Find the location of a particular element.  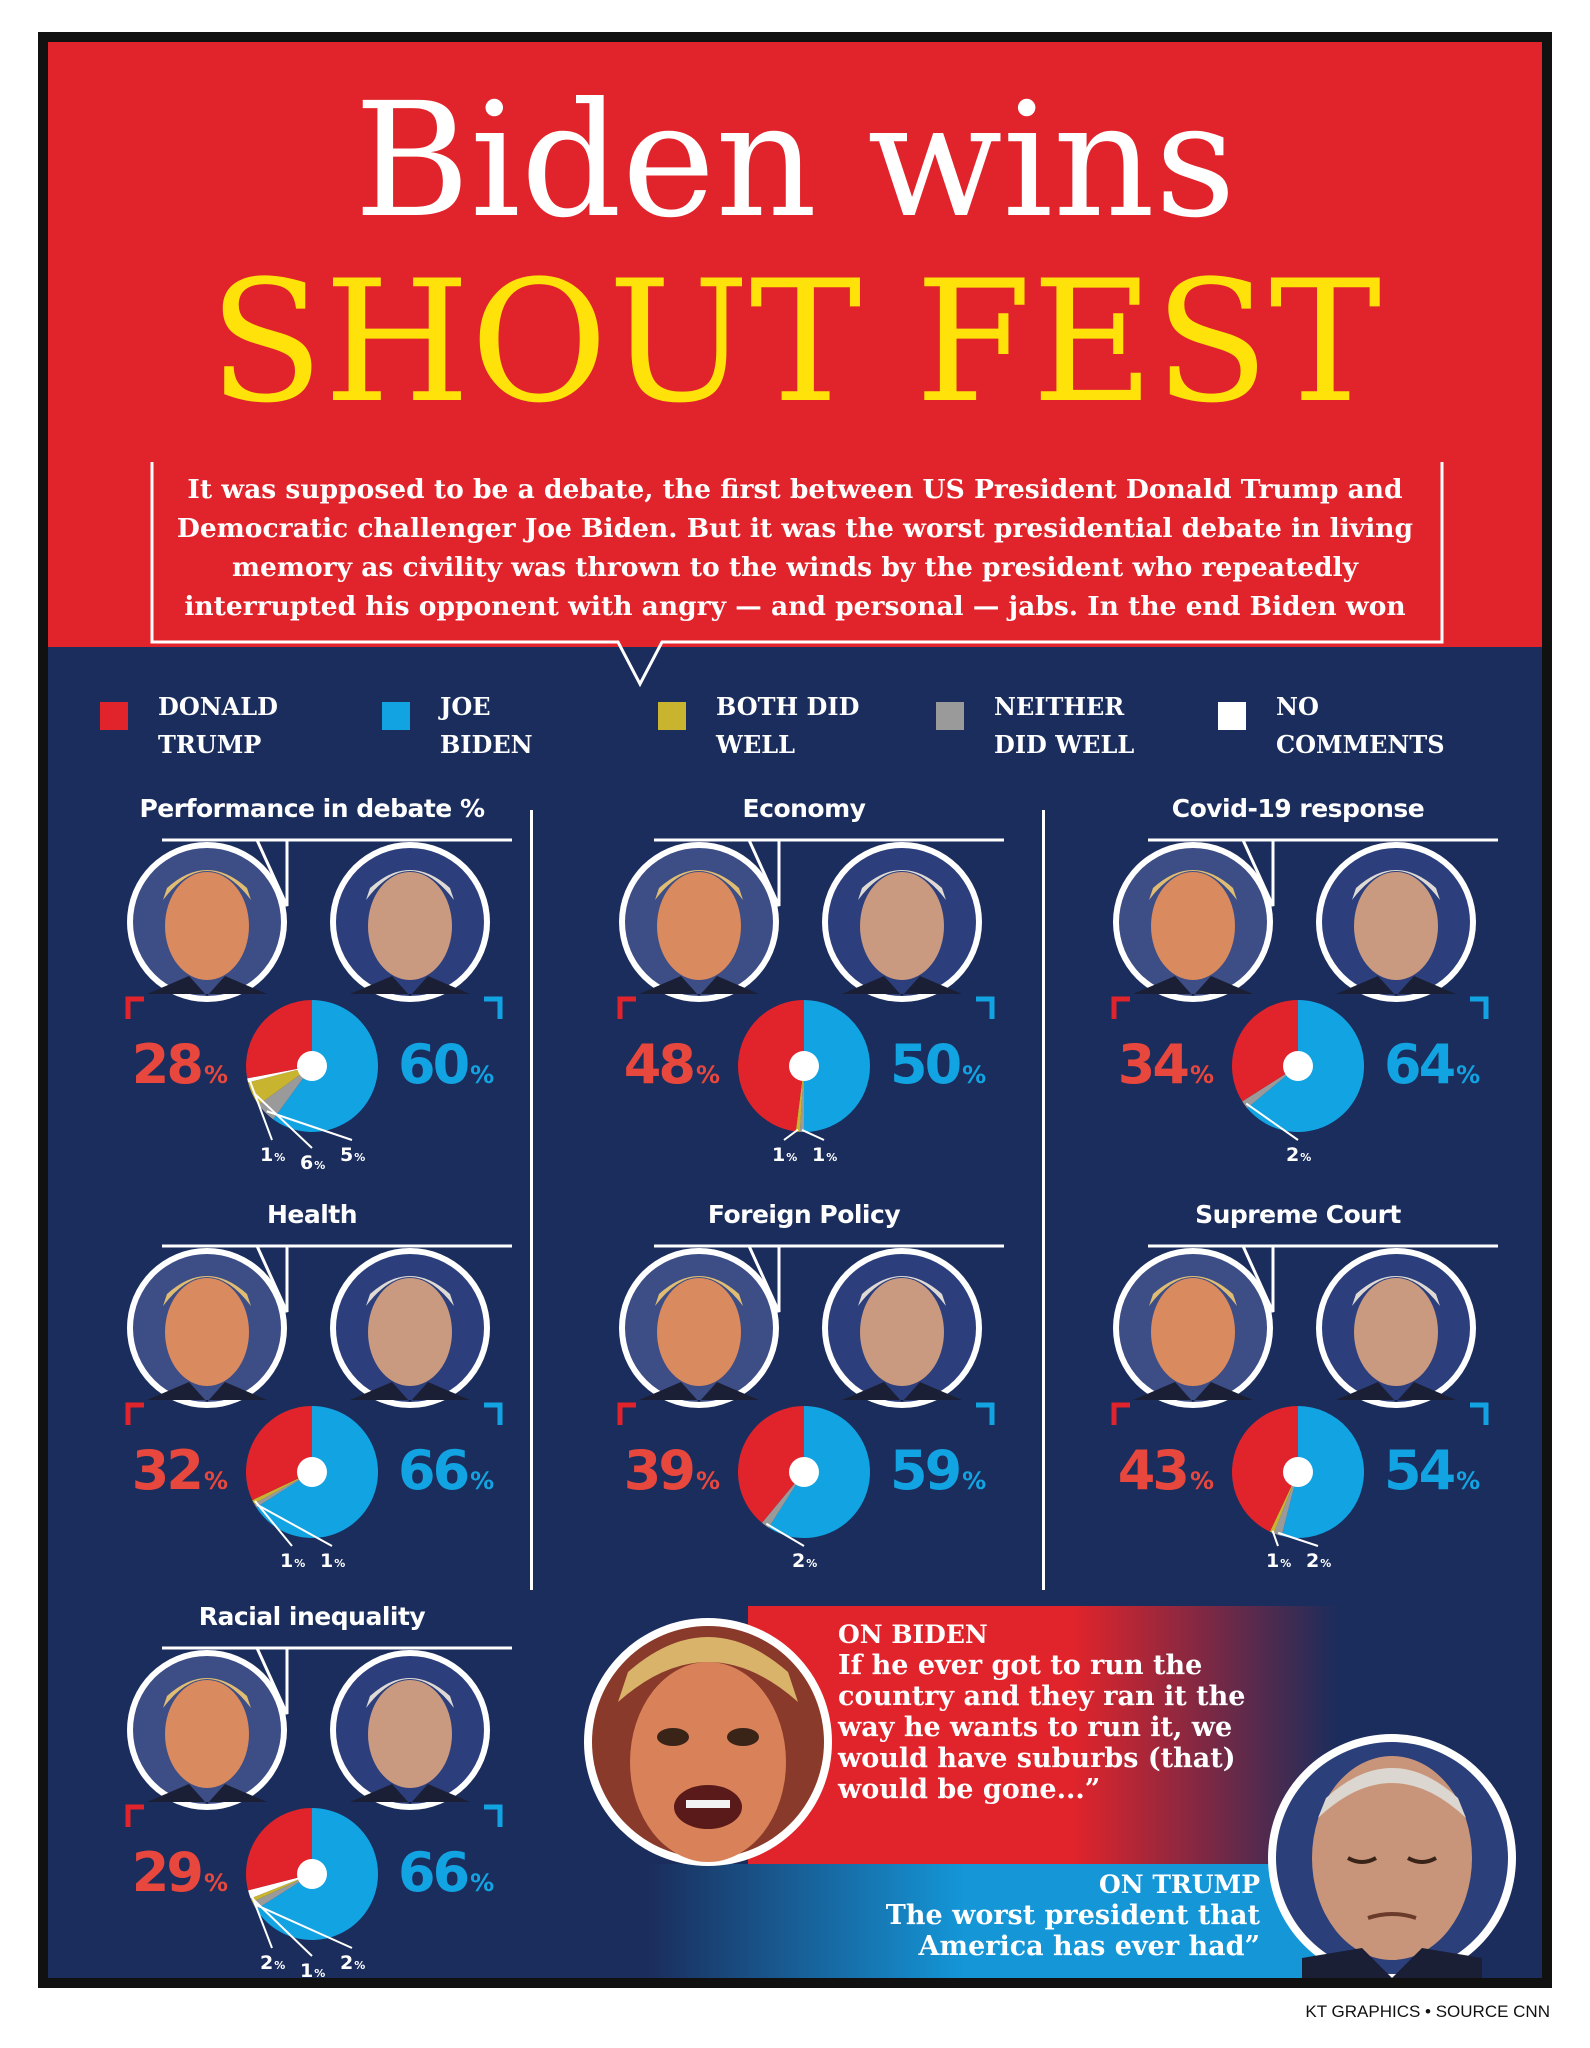

legend-label-none: NO COMMENTS is located at coordinates (1360, 725).